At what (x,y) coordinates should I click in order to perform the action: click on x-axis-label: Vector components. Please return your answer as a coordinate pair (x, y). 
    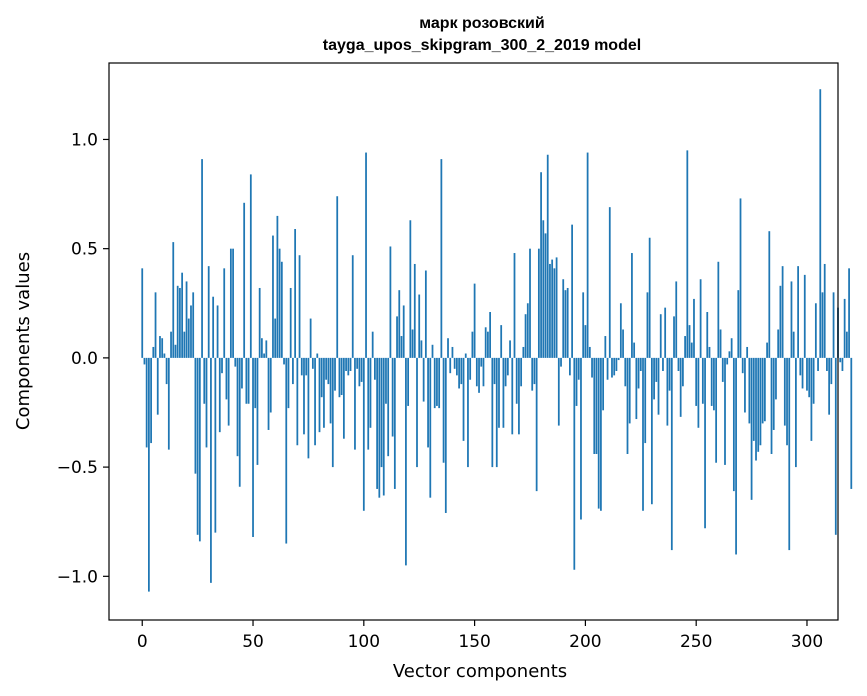
    Looking at the image, I should click on (480, 671).